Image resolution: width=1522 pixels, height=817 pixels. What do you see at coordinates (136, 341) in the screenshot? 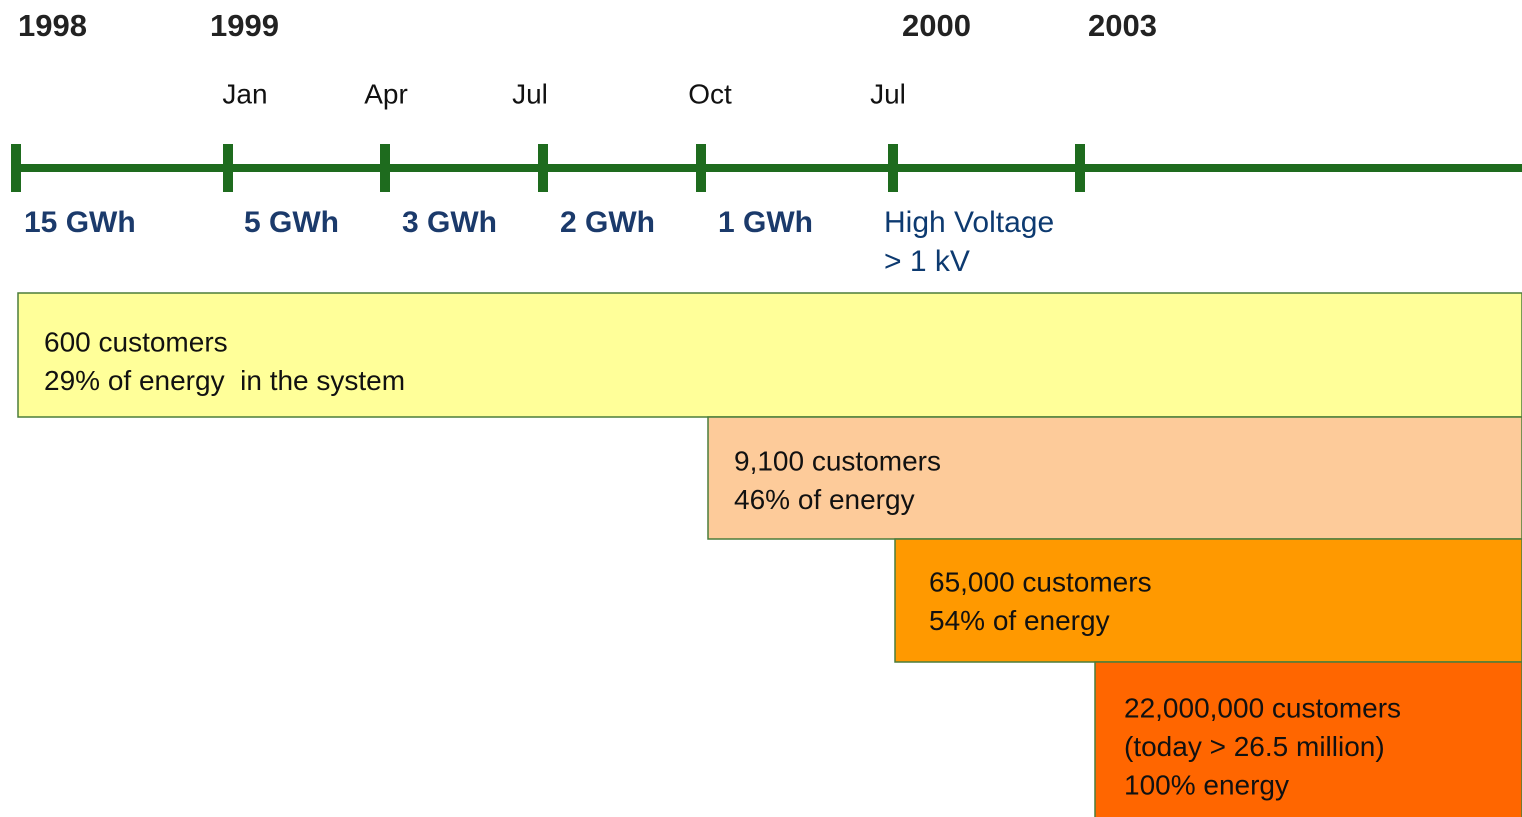
I see `phase-text: 600 customers` at bounding box center [136, 341].